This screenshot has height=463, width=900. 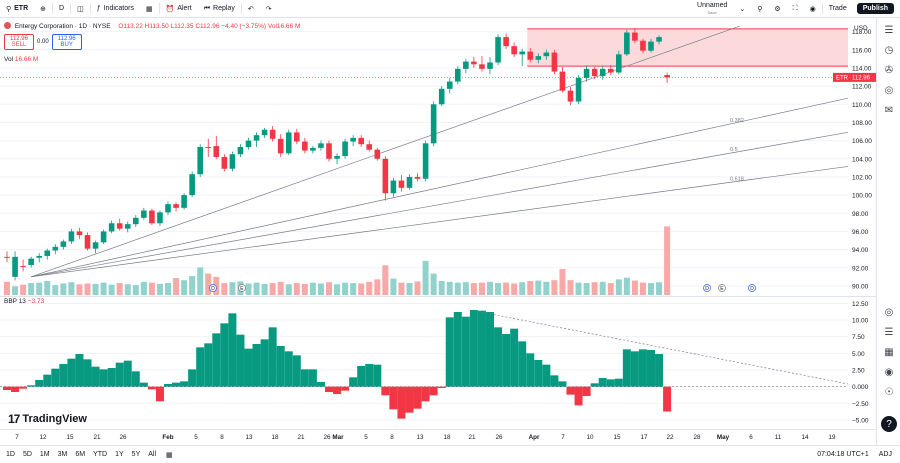 I want to click on help-icon: ?, so click(x=889, y=424).